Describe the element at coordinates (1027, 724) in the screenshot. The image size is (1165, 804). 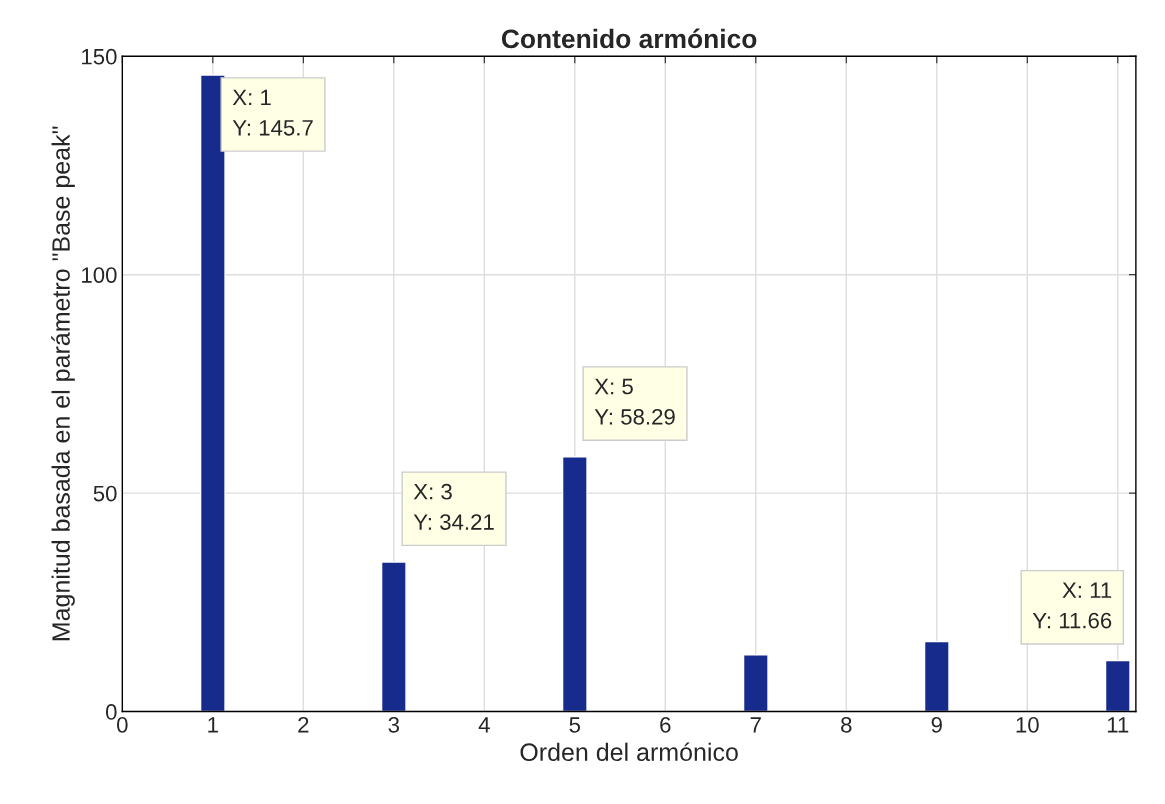
I see `x-tick-label: 10` at that location.